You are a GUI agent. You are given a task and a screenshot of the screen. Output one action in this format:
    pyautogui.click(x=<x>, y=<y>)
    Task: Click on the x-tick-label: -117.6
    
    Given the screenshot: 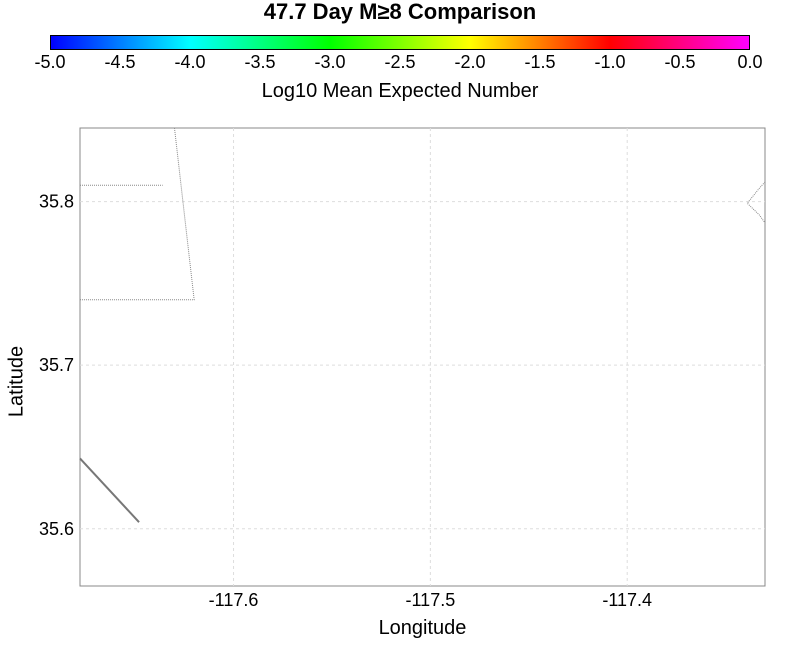 What is the action you would take?
    pyautogui.click(x=234, y=600)
    